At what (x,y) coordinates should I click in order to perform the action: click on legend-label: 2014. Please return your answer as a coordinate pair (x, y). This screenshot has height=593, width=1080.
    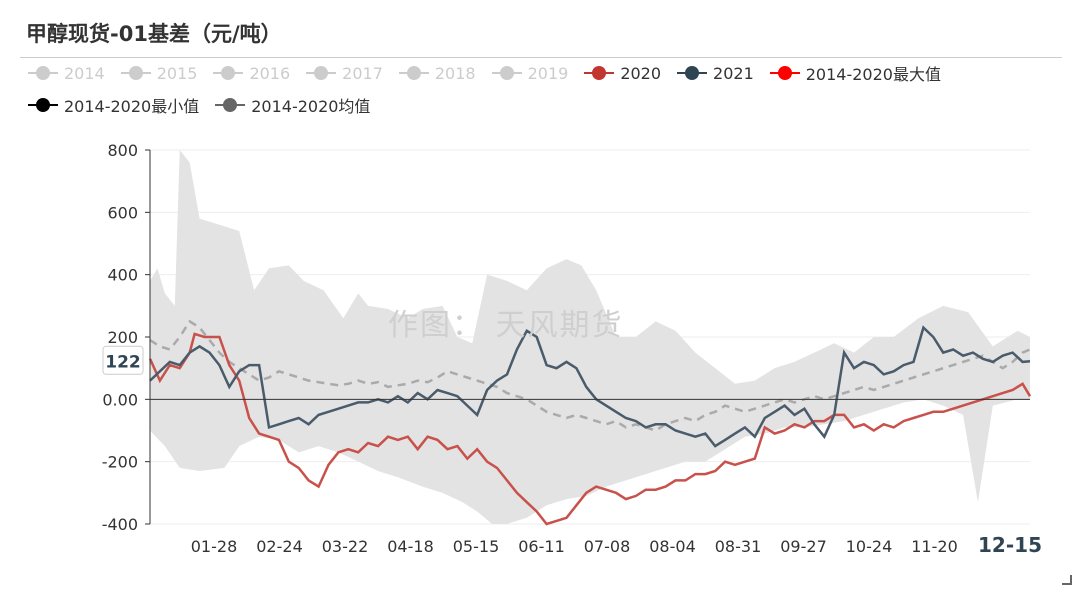
    Looking at the image, I should click on (84, 73).